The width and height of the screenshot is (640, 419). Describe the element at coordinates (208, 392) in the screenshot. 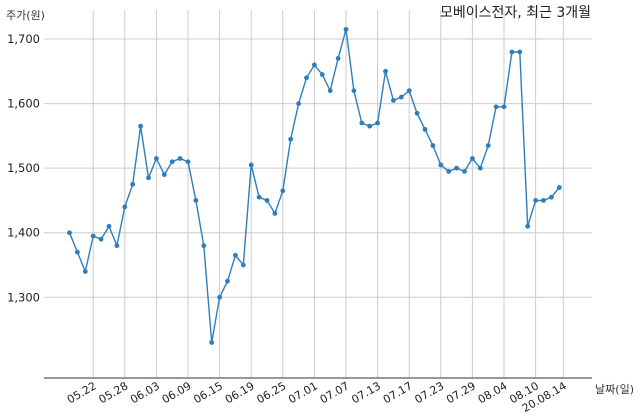

I see `x-tick-label: 06.15` at that location.